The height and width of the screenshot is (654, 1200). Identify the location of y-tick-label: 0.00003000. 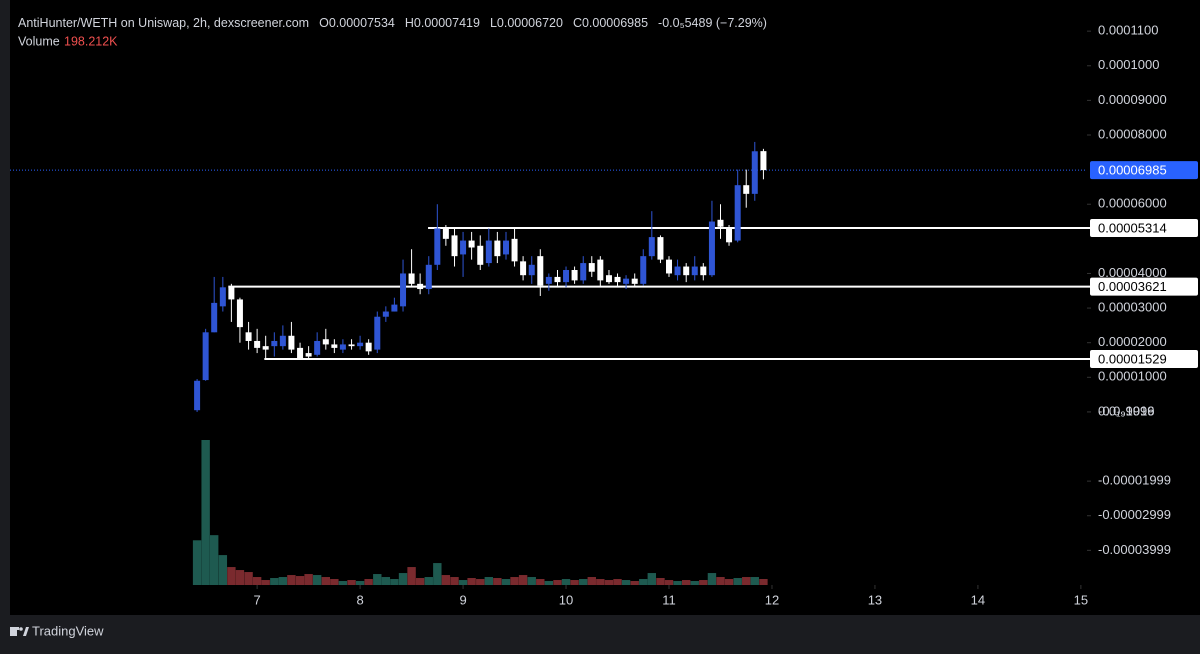
(1132, 307).